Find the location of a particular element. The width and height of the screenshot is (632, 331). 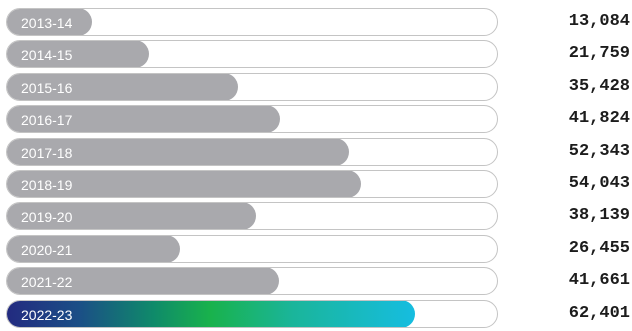

bar-row: 2016-17 41,824 is located at coordinates (316, 119).